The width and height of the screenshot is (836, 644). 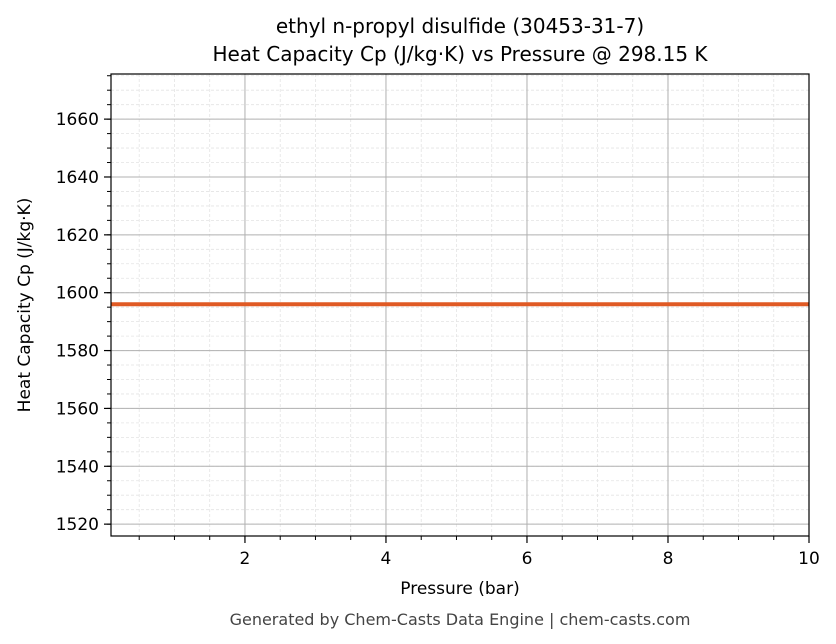 What do you see at coordinates (245, 559) in the screenshot?
I see `x-tick-label: 2` at bounding box center [245, 559].